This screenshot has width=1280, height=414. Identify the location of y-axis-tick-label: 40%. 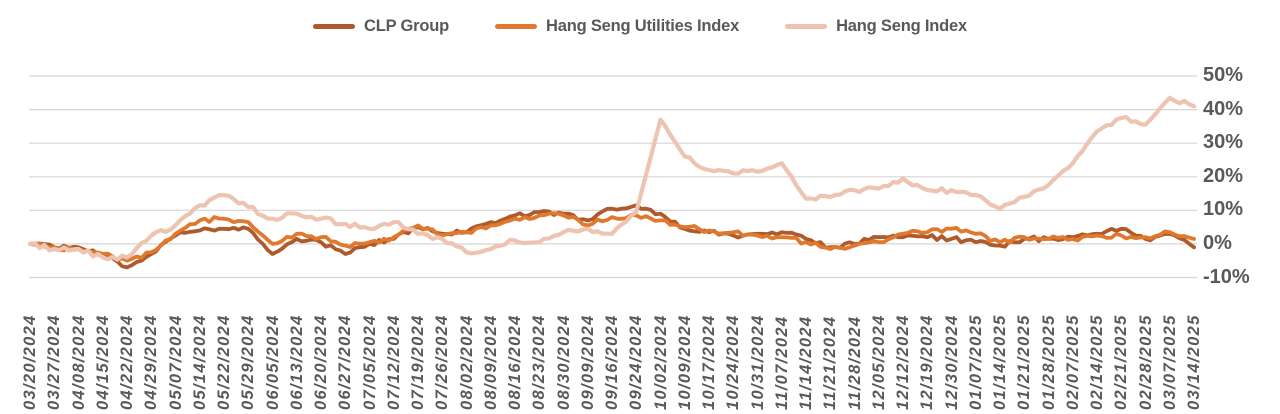
(1223, 108).